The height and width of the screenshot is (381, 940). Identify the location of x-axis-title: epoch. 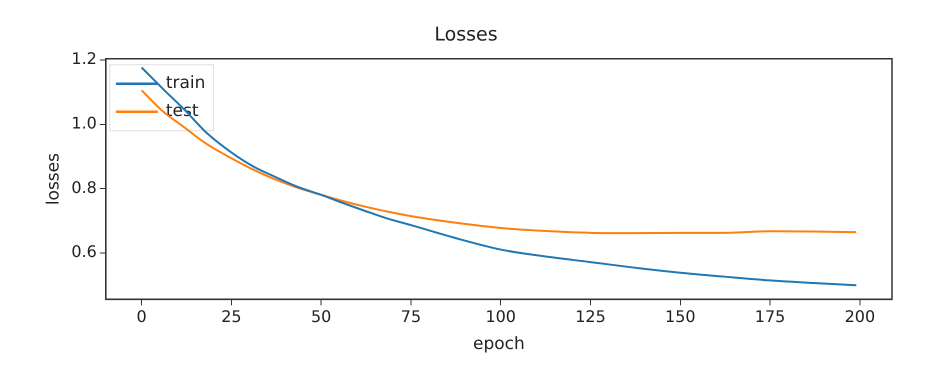
(499, 344).